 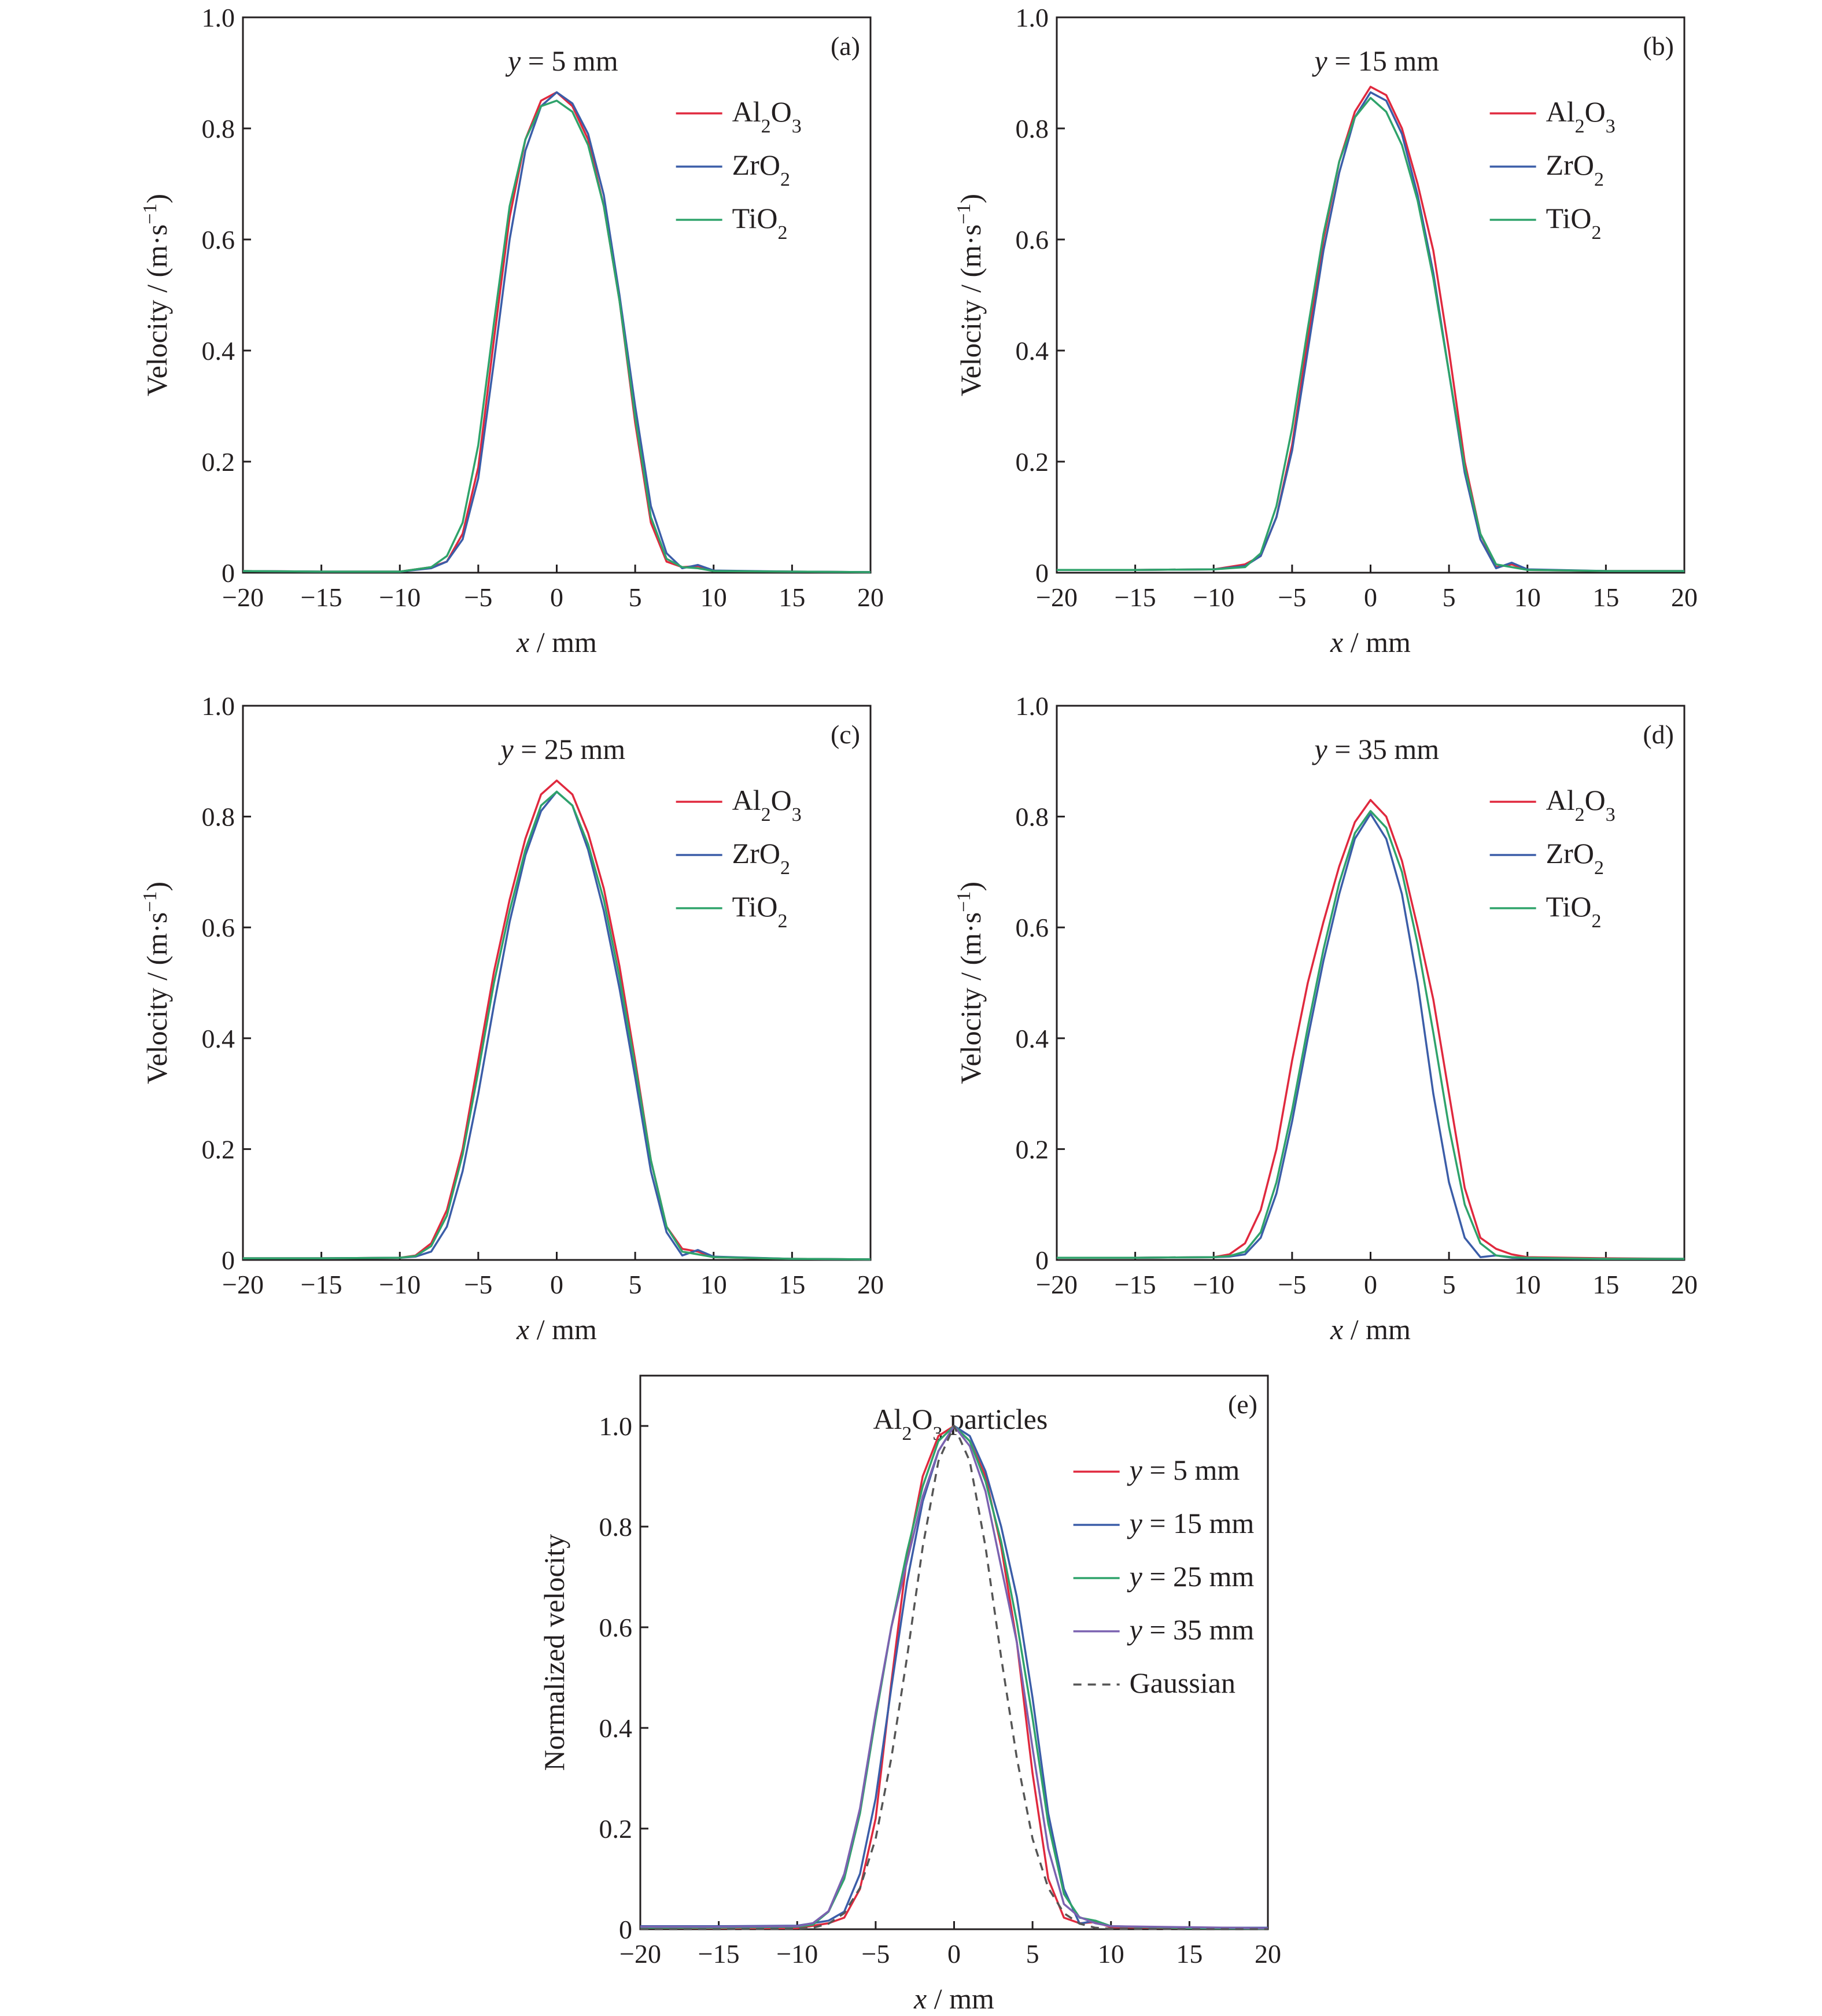 I want to click on x-tick-label: 15, so click(x=1189, y=1954).